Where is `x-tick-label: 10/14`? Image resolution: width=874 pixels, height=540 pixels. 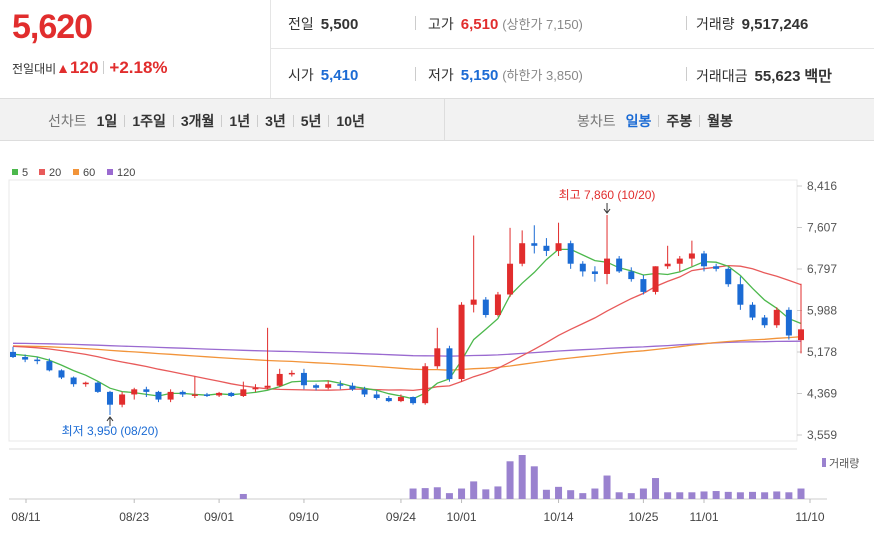 x-tick-label: 10/14 is located at coordinates (559, 517).